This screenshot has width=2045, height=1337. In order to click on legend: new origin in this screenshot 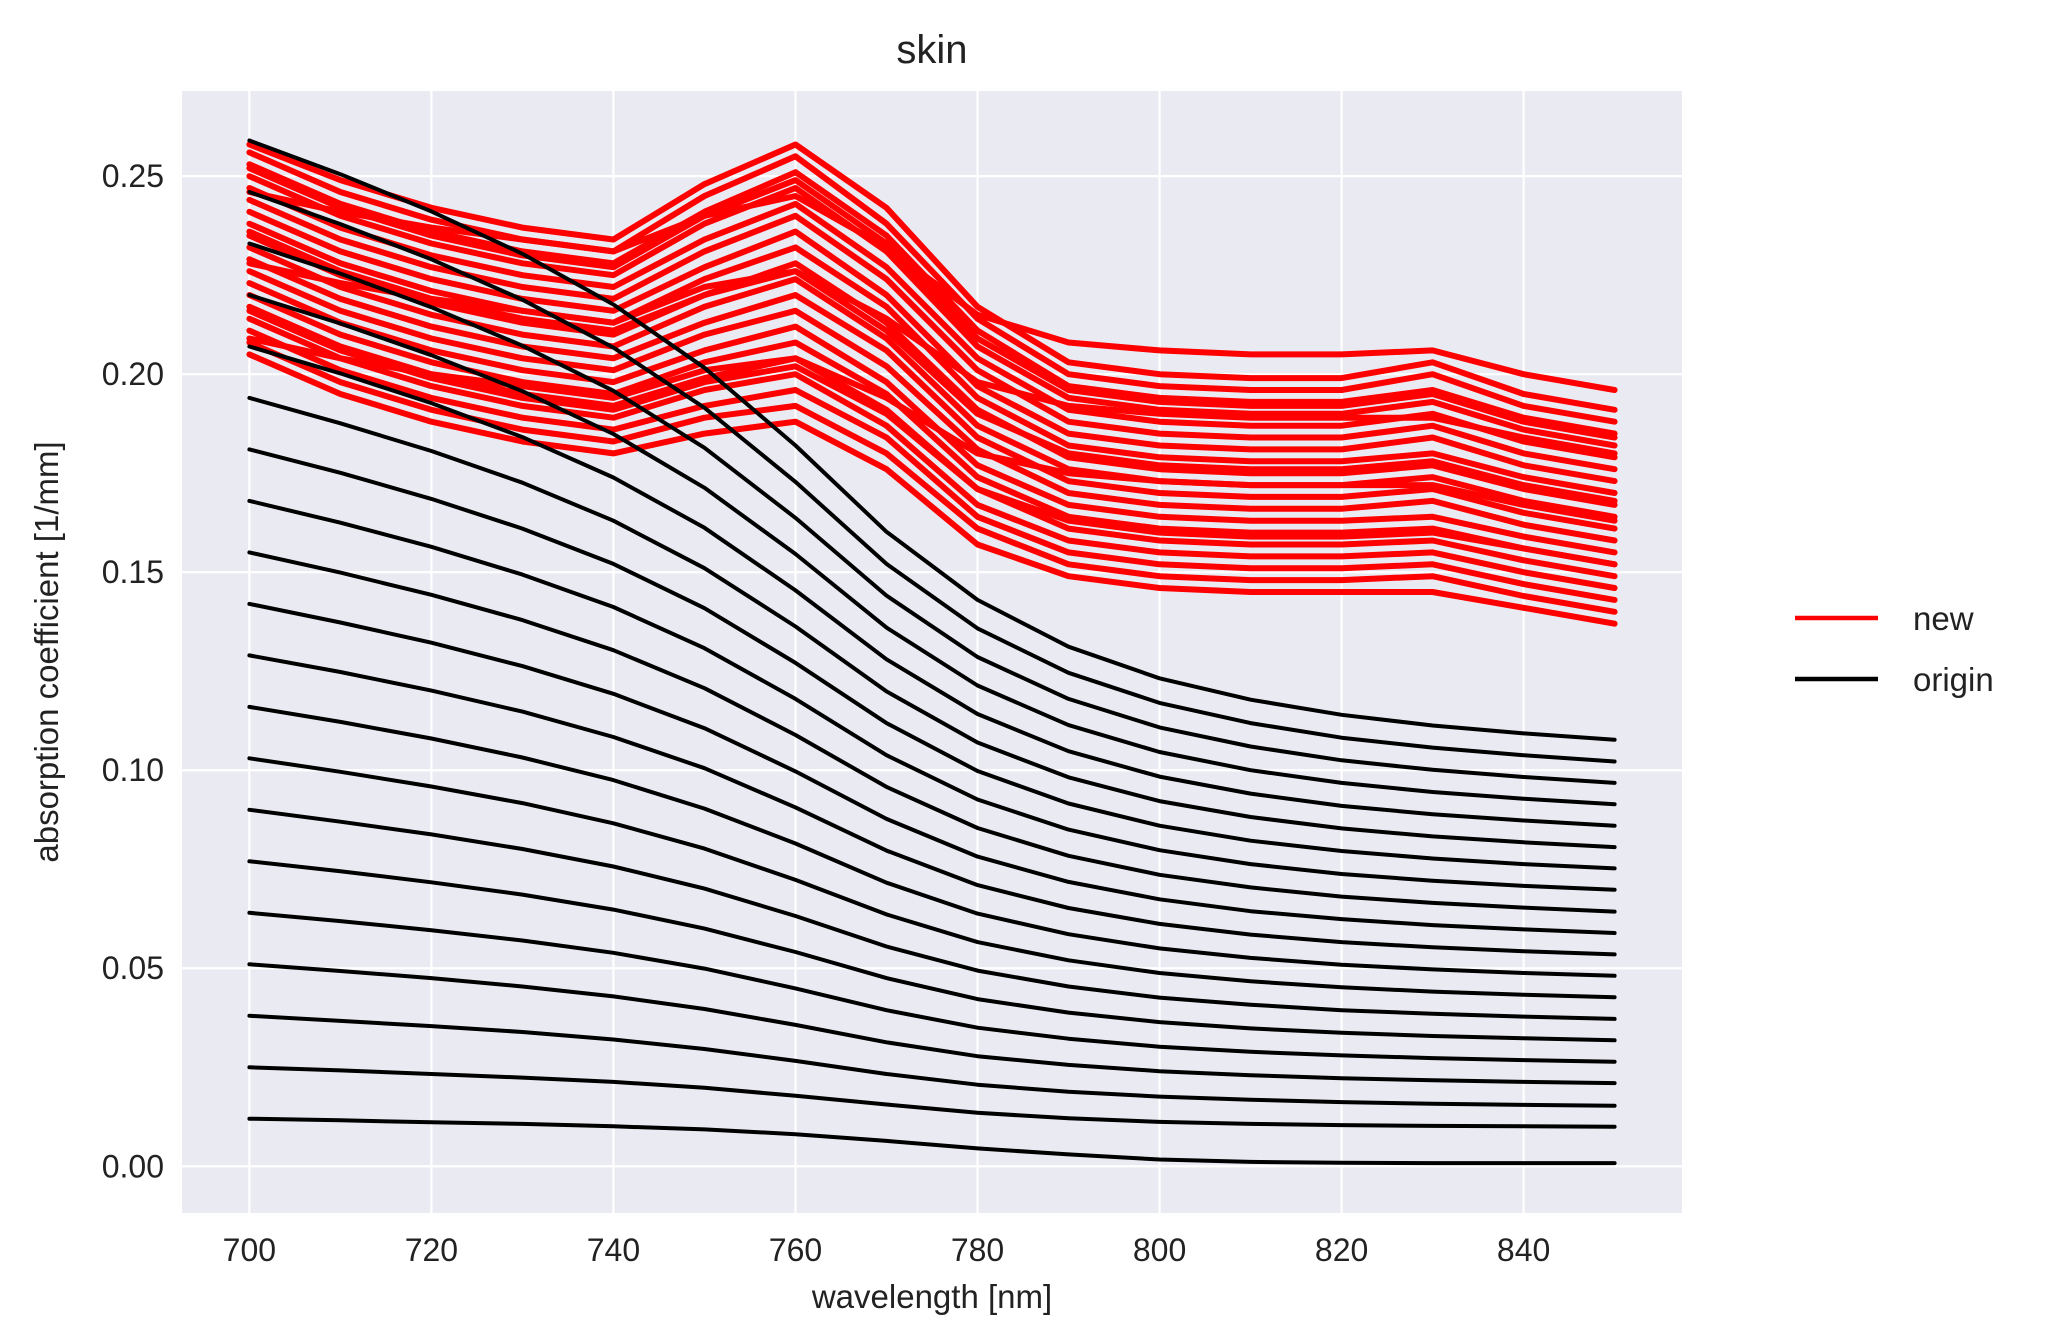, I will do `click(1894, 649)`.